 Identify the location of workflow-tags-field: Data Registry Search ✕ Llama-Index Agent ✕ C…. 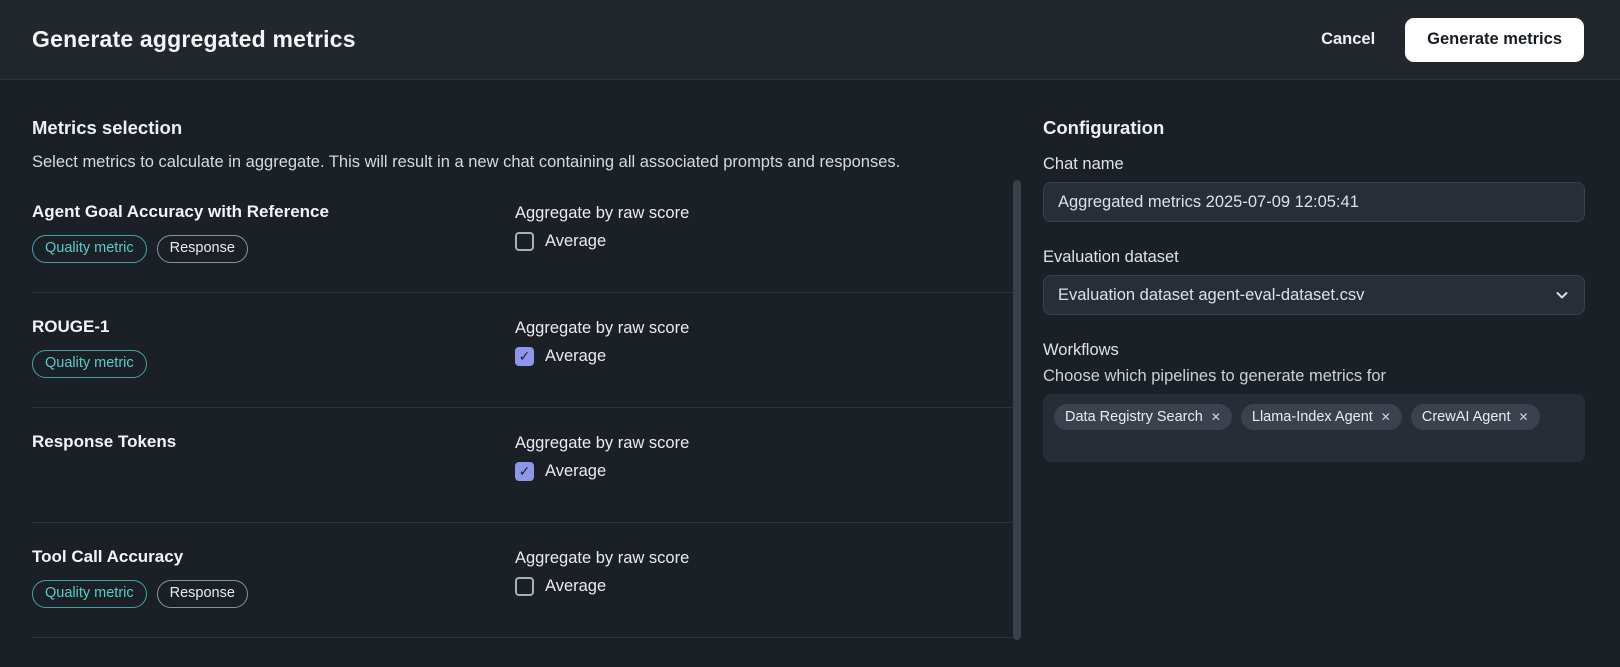
(1314, 428).